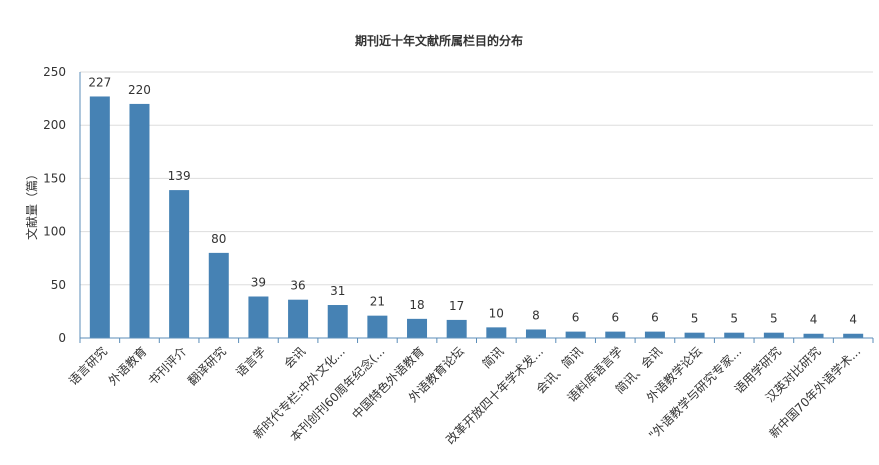  What do you see at coordinates (493, 357) in the screenshot?
I see `x-tick-label: 简讯` at bounding box center [493, 357].